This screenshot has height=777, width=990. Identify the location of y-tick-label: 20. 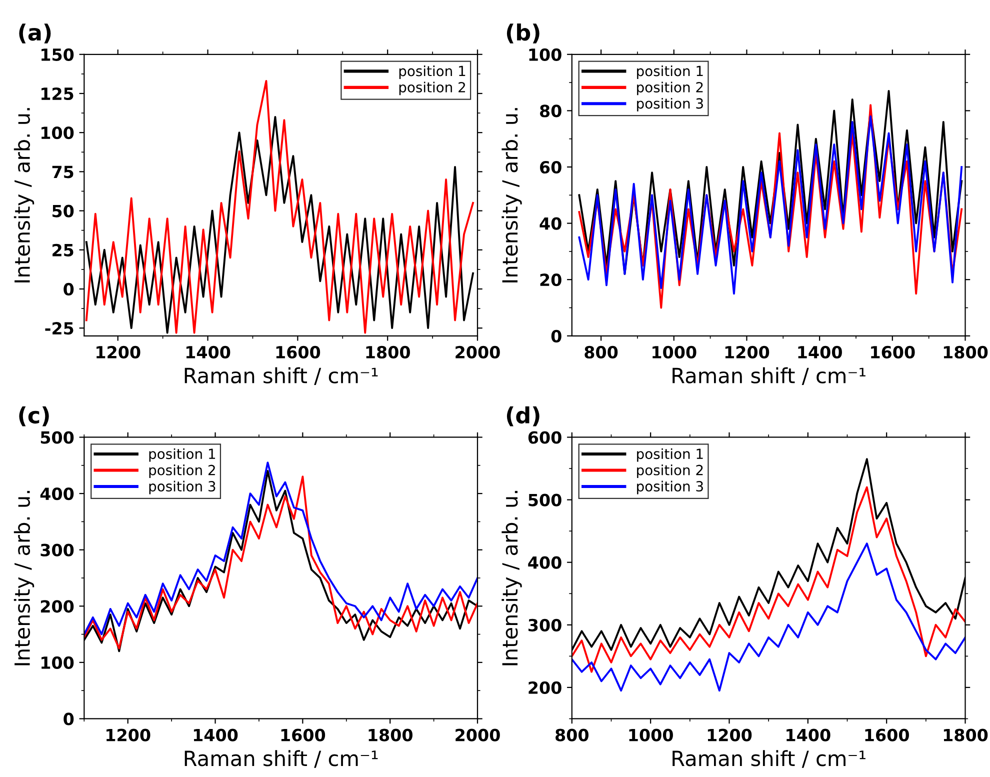
(551, 280).